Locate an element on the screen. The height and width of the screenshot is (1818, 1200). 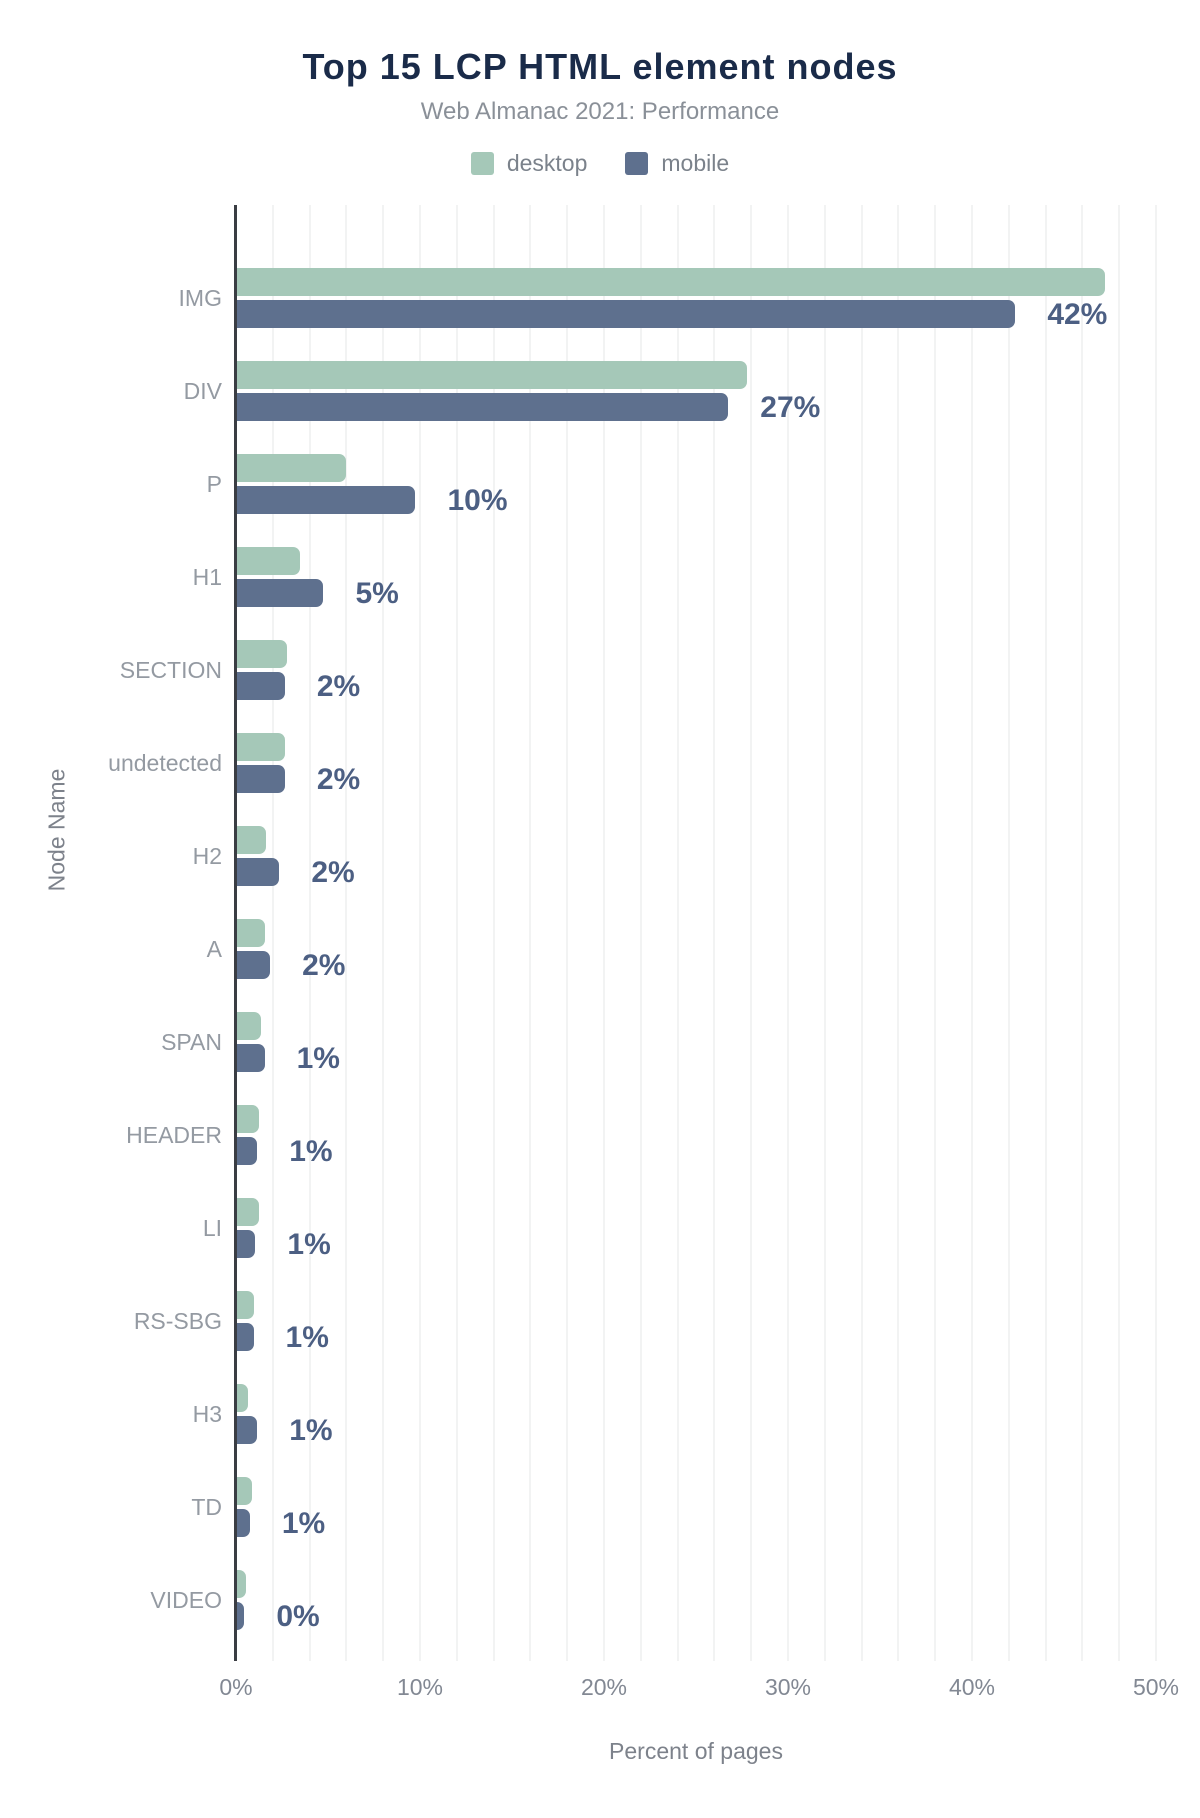
value-label: 0% is located at coordinates (298, 1616).